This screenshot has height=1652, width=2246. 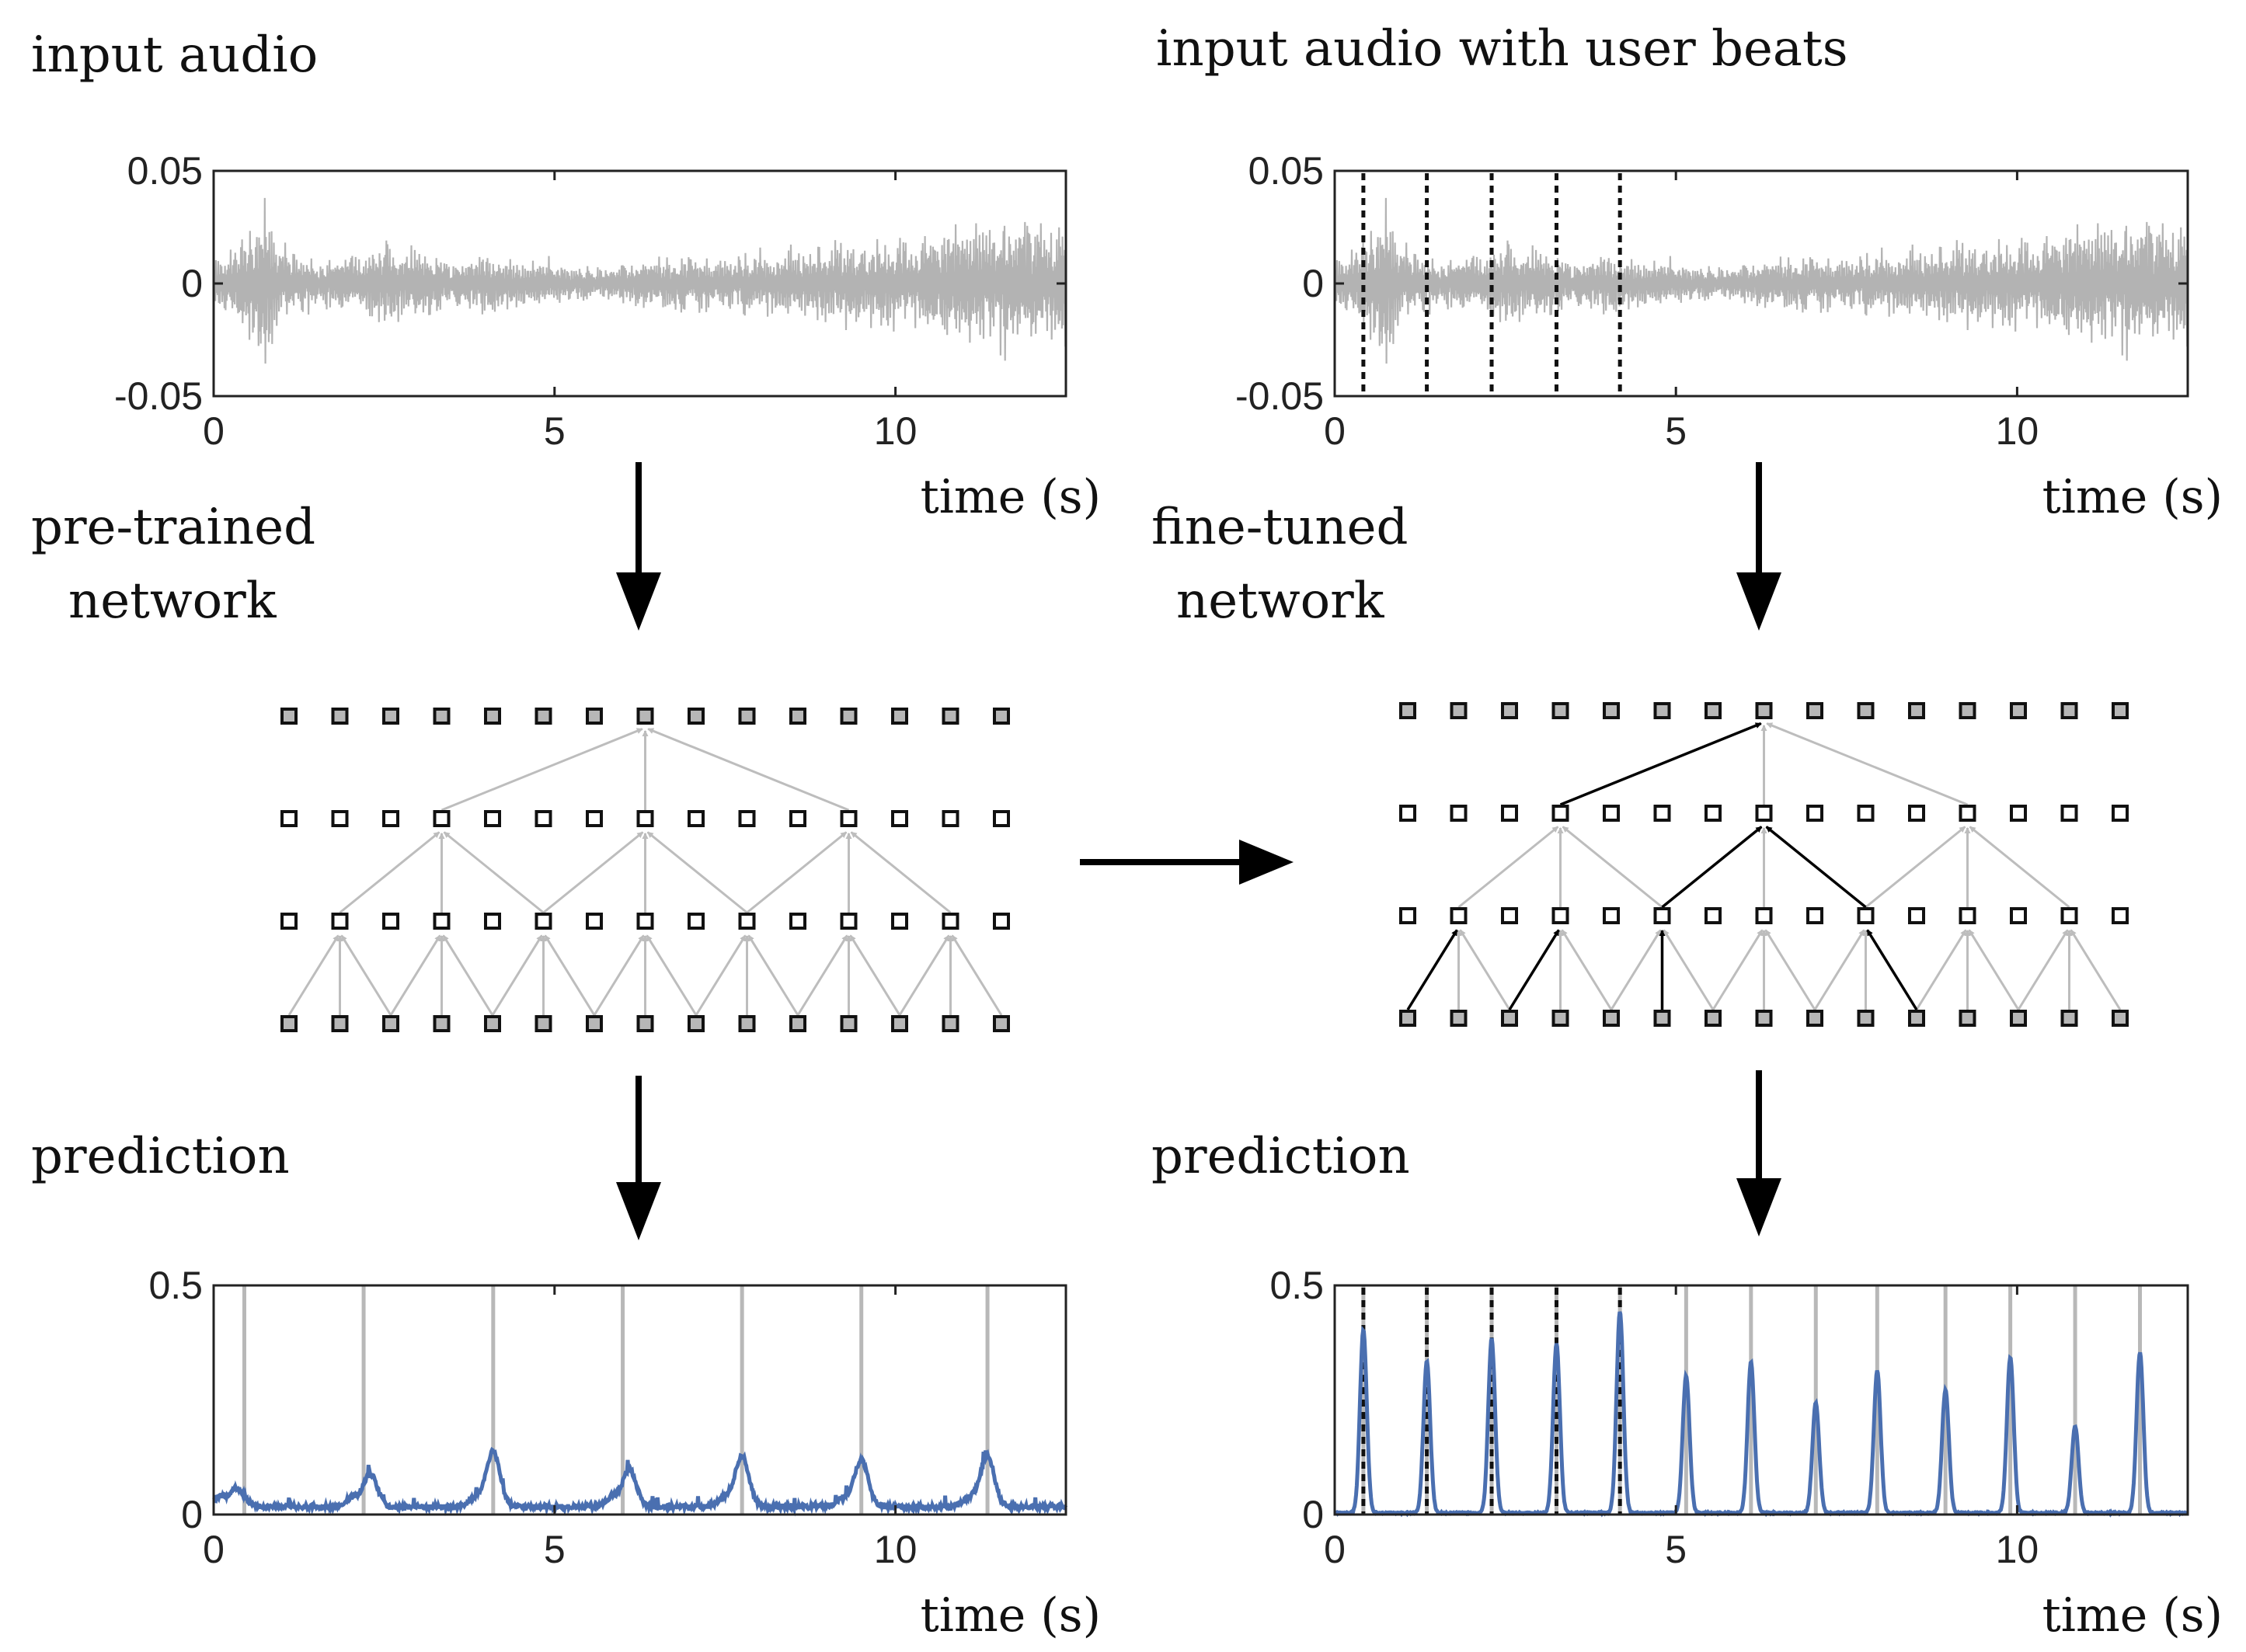 What do you see at coordinates (1187, 863) in the screenshot?
I see `flow-arrow-fine-tuning` at bounding box center [1187, 863].